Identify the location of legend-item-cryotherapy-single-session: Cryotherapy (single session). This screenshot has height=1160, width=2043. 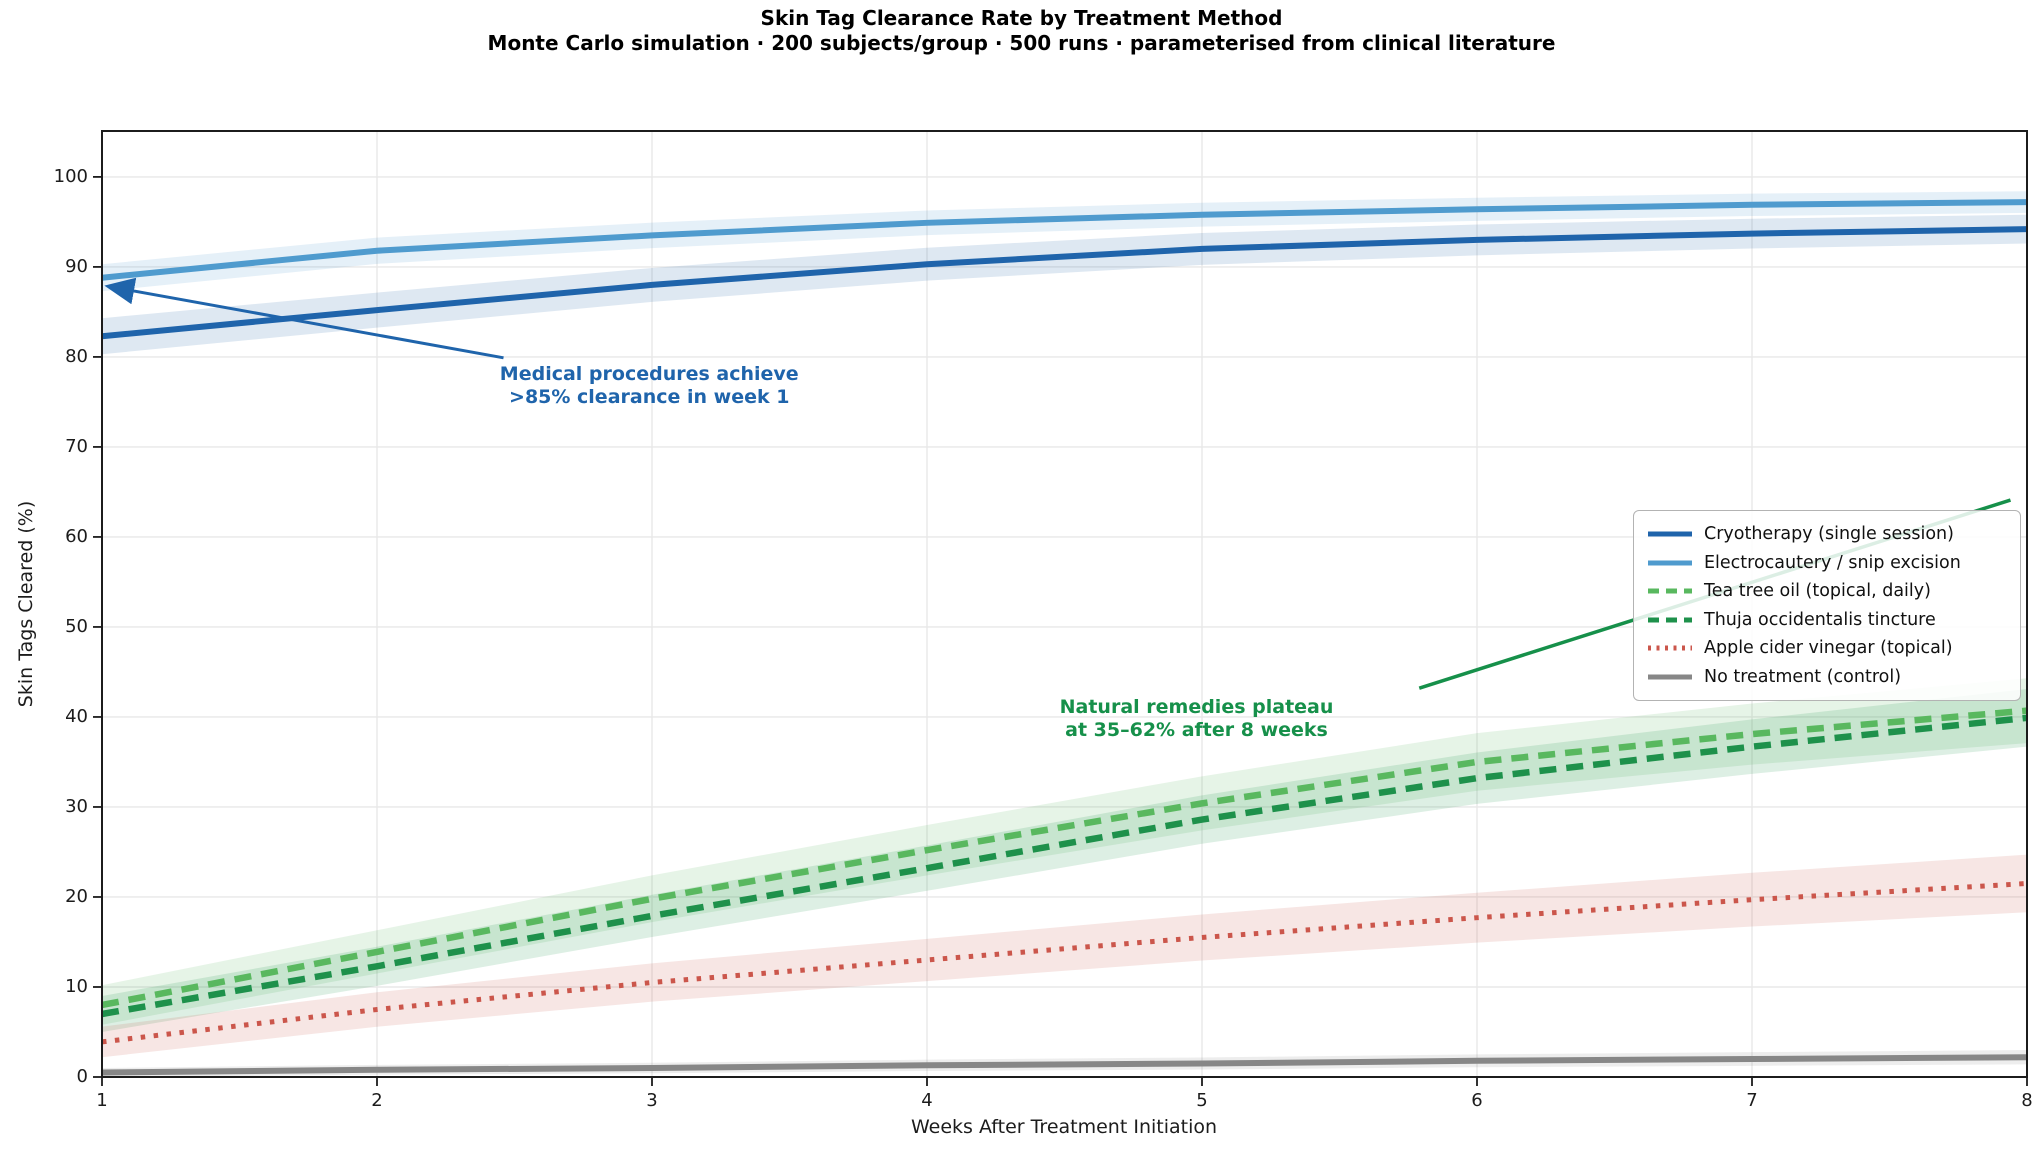
(1827, 534).